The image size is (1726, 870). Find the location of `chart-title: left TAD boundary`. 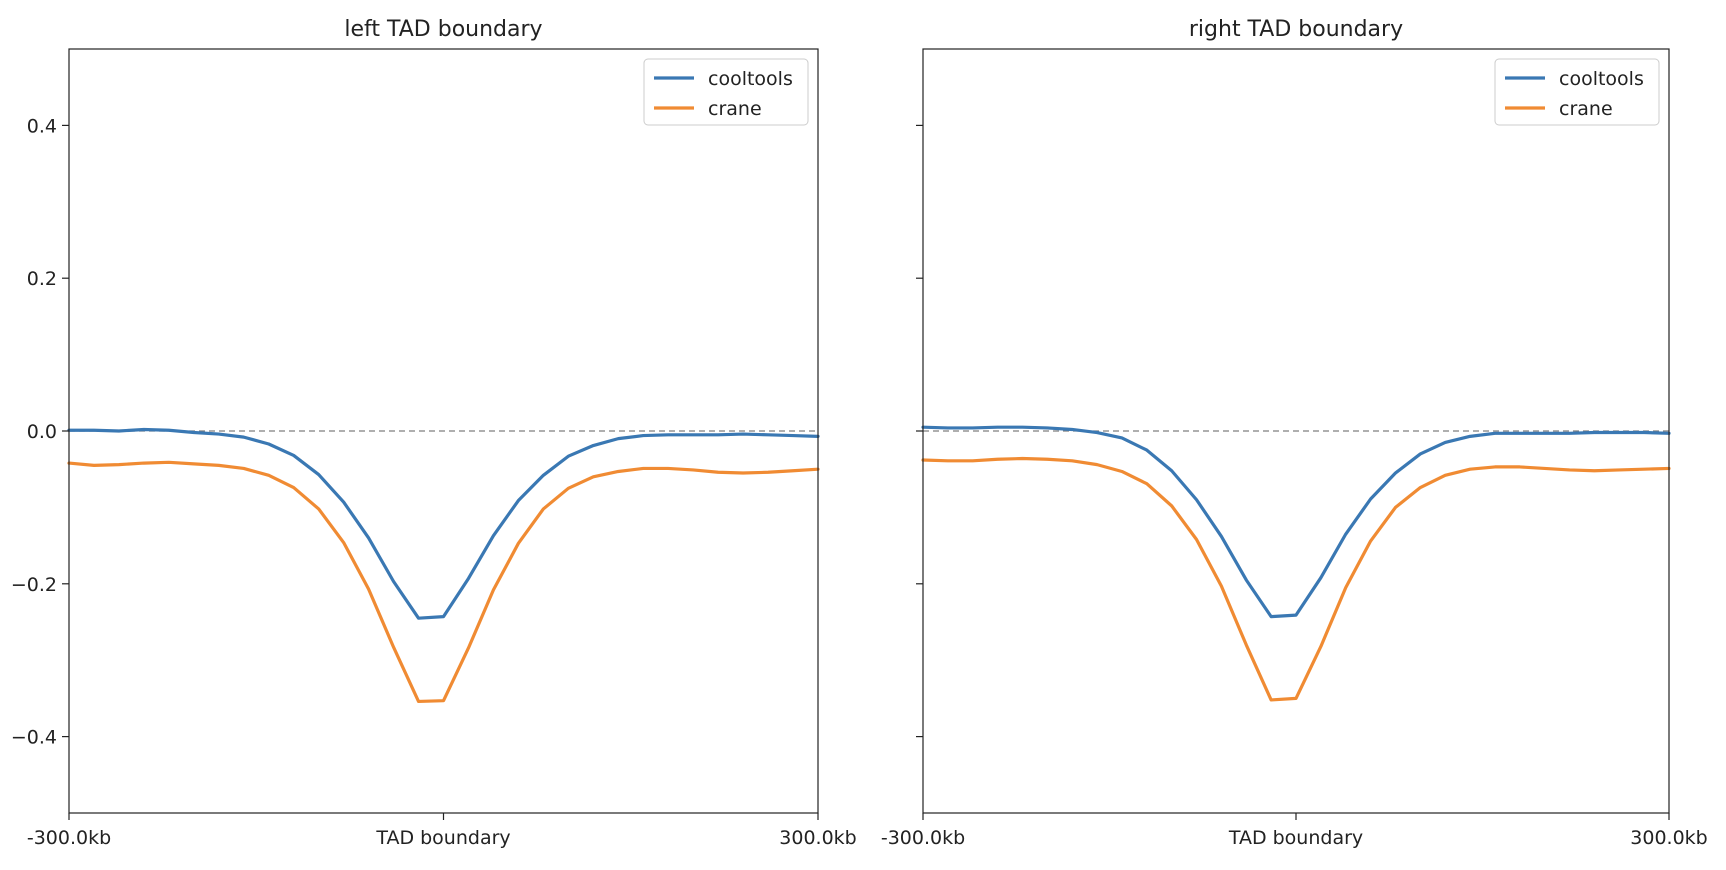

chart-title: left TAD boundary is located at coordinates (443, 29).